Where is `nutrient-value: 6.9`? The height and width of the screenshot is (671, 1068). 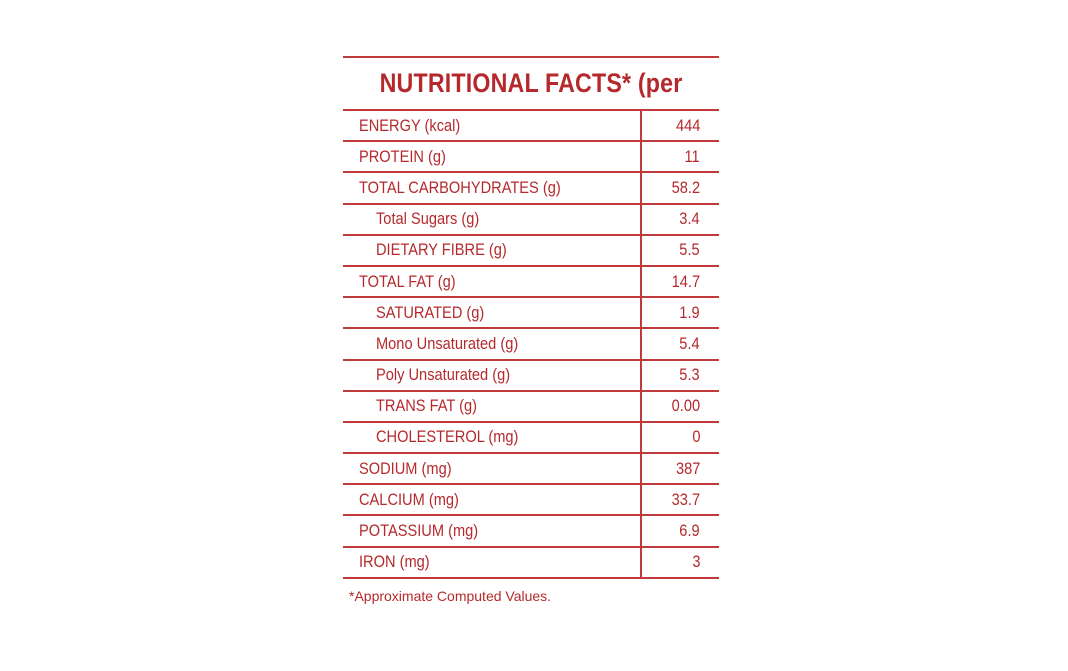 nutrient-value: 6.9 is located at coordinates (689, 531).